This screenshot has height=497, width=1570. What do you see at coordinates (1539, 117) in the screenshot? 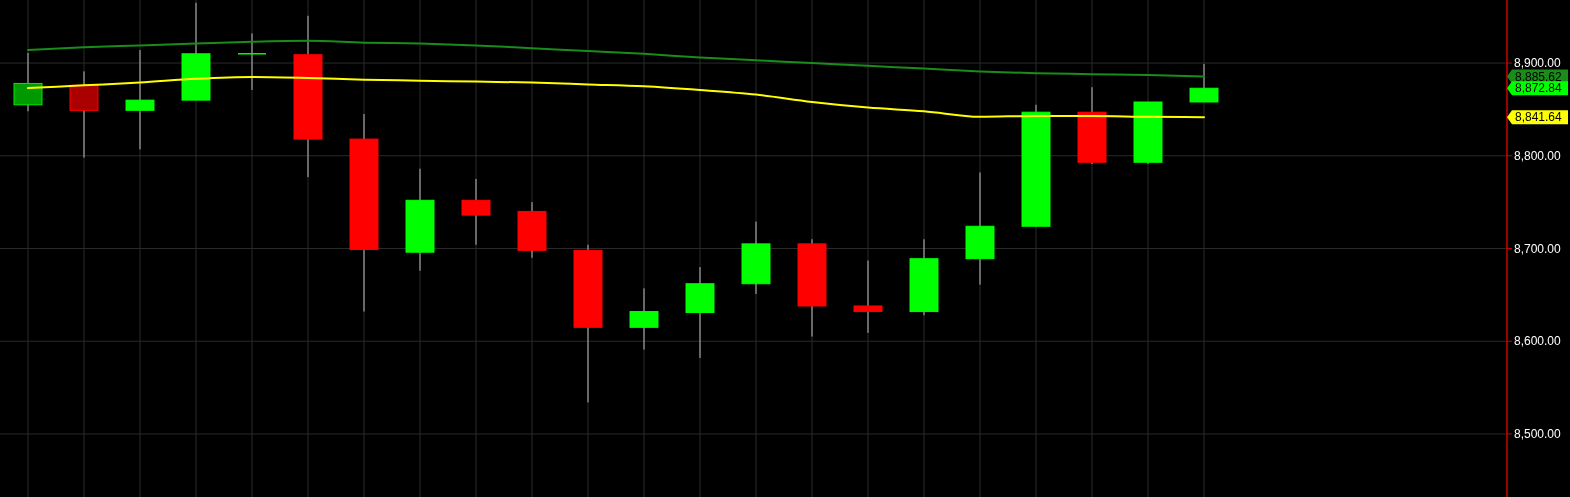
I see `text: 8,841.64` at bounding box center [1539, 117].